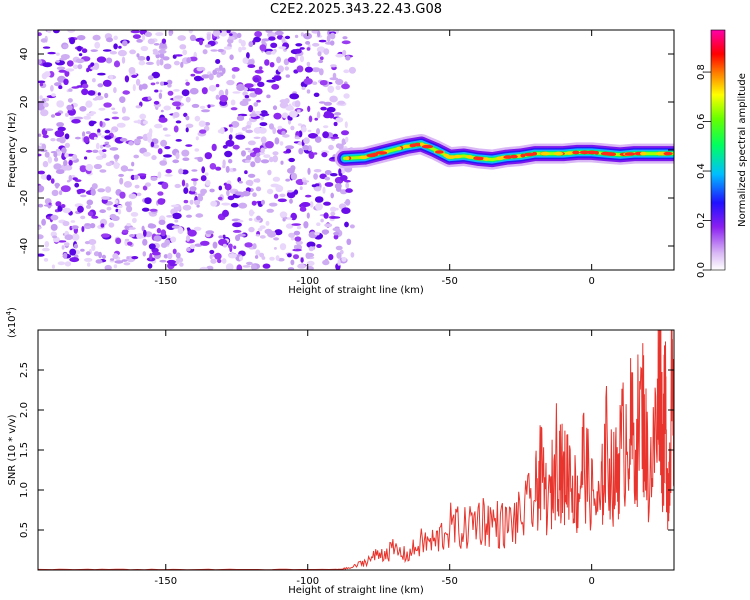 The image size is (750, 600). Describe the element at coordinates (24, 150) in the screenshot. I see `spectrogram-y-tick-label: 0` at that location.